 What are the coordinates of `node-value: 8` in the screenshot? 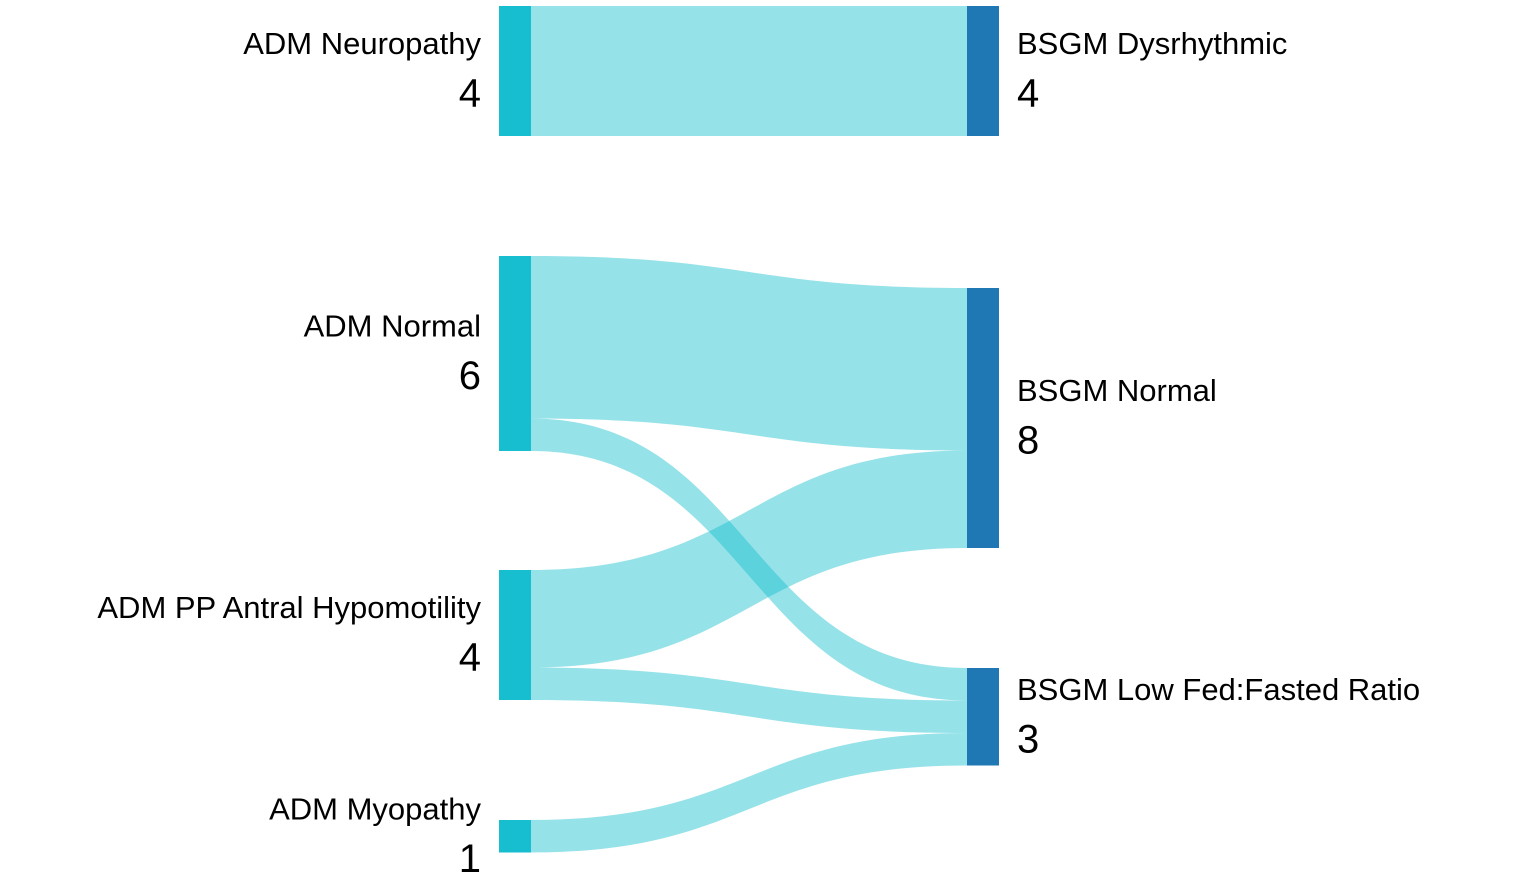 It's located at (1028, 441).